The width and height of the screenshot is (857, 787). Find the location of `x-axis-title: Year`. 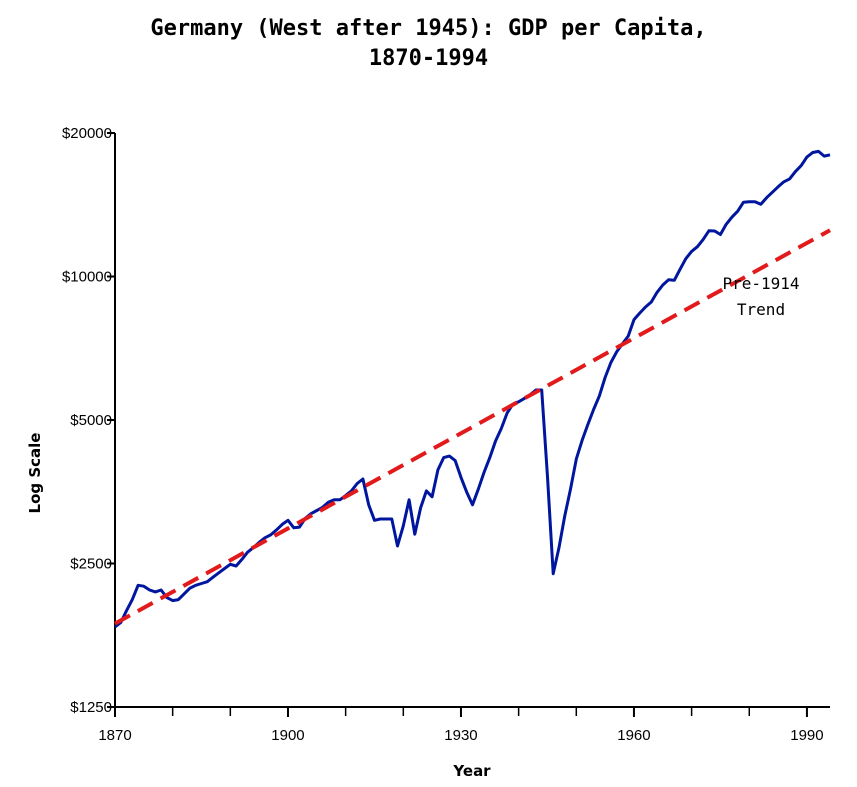

x-axis-title: Year is located at coordinates (471, 771).